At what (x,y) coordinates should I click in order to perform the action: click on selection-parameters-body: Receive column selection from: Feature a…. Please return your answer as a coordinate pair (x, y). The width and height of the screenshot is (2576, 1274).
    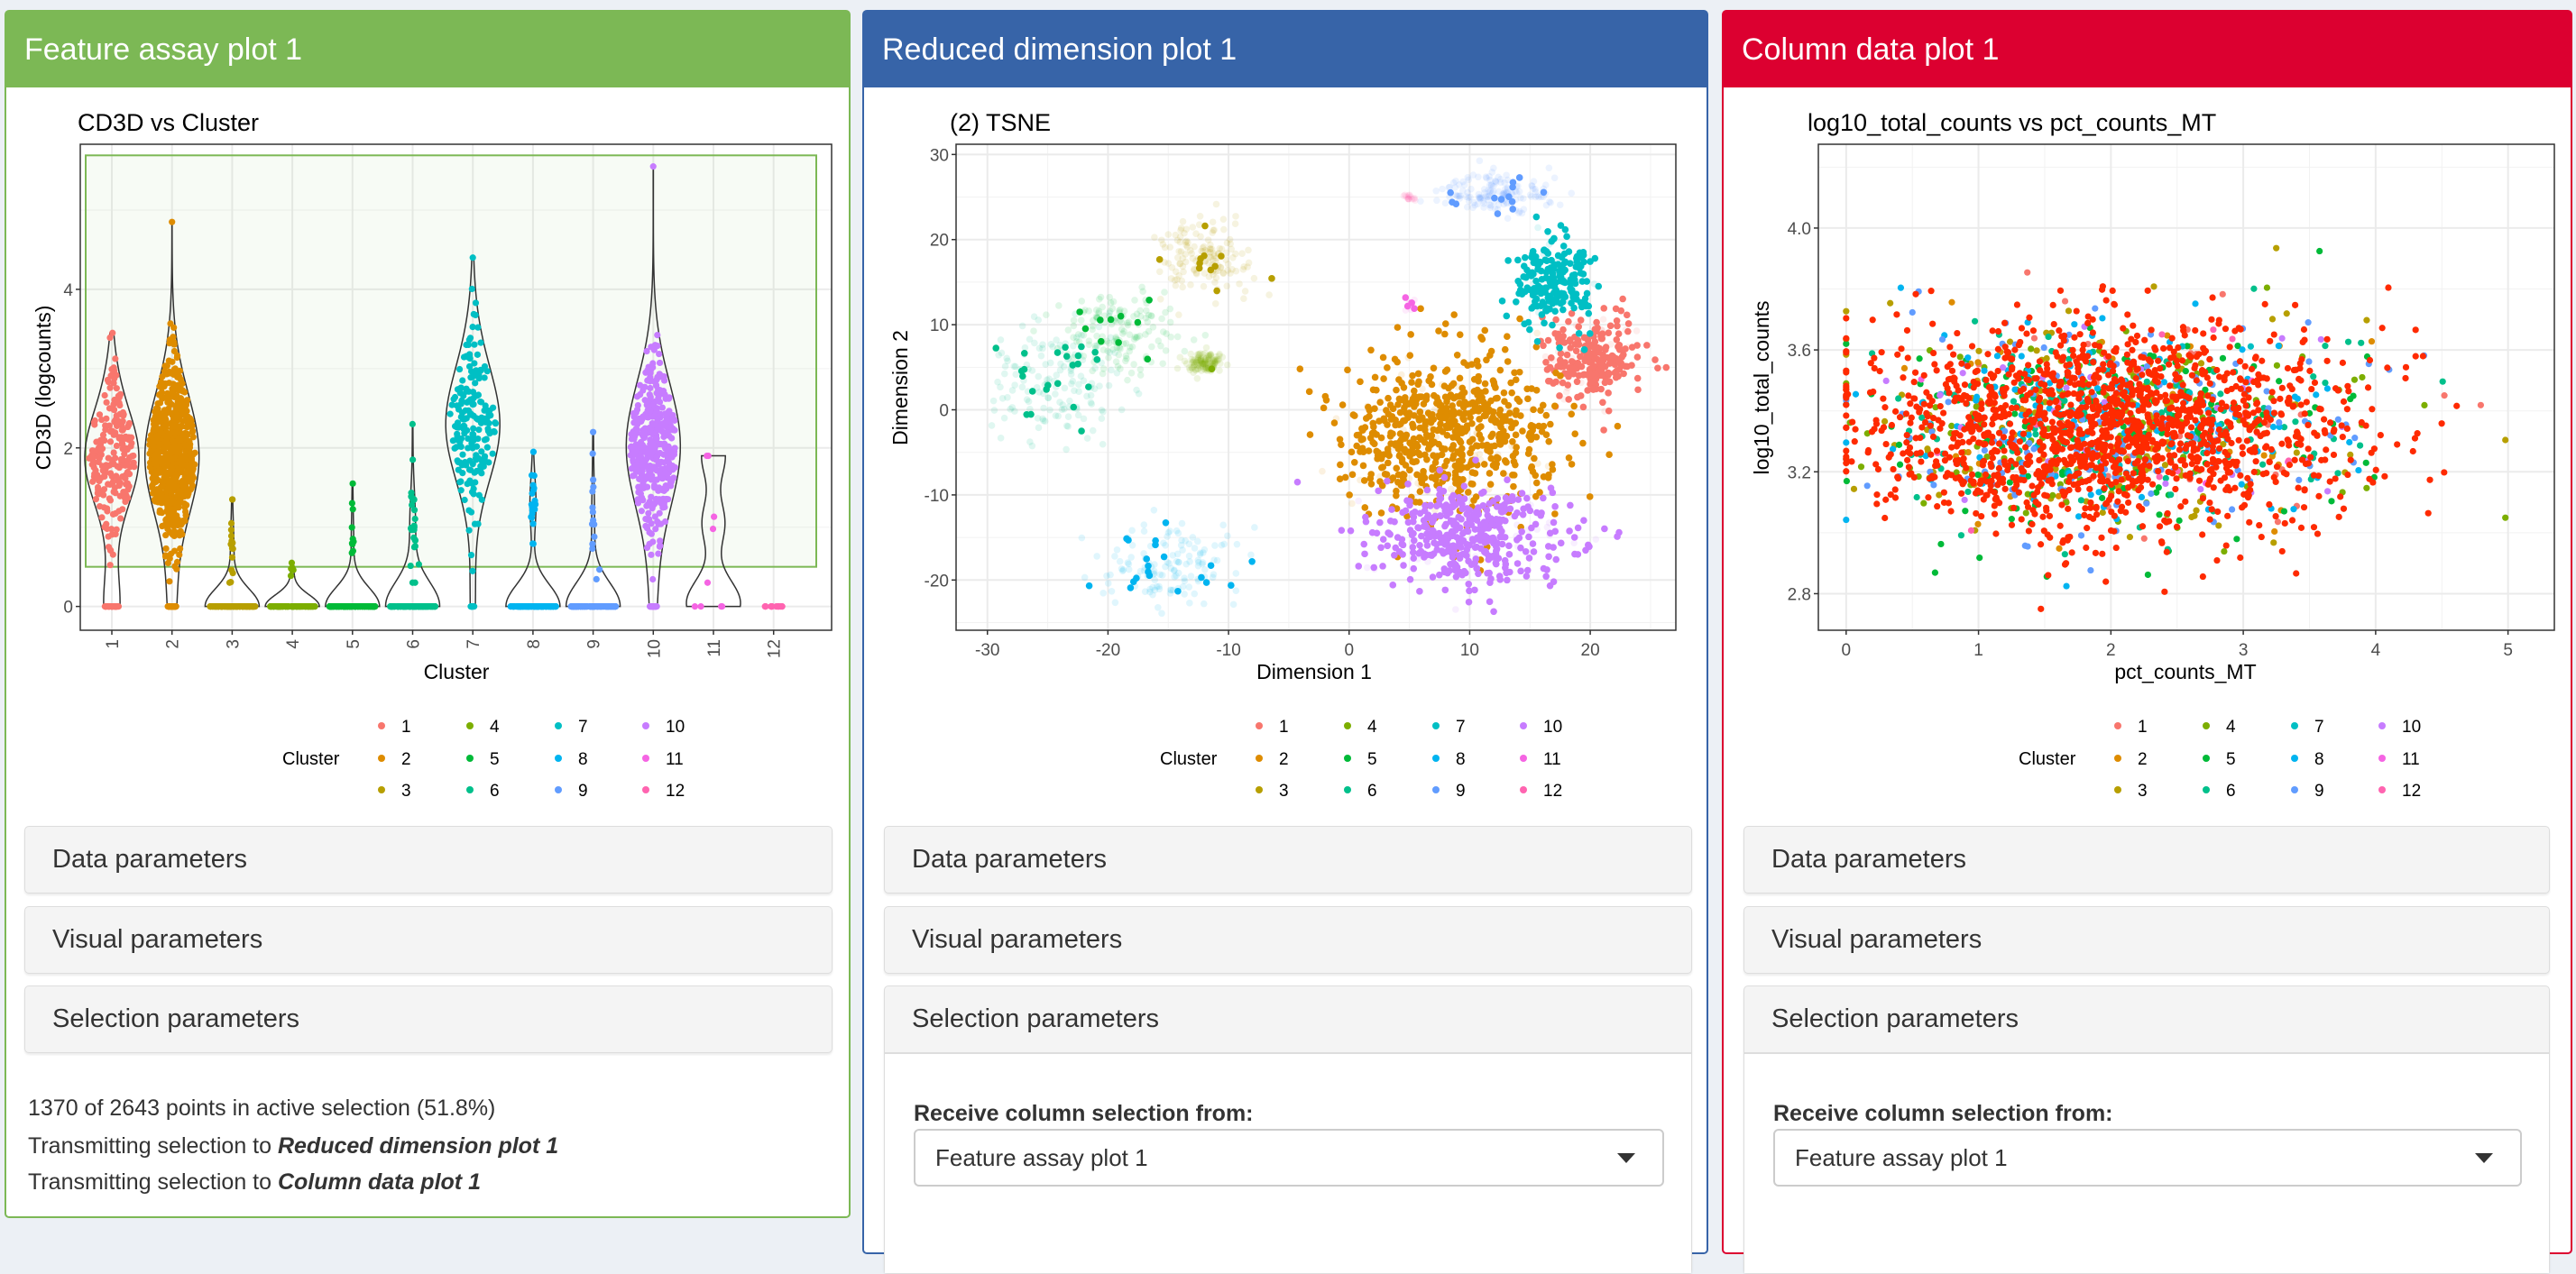
    Looking at the image, I should click on (1288, 1162).